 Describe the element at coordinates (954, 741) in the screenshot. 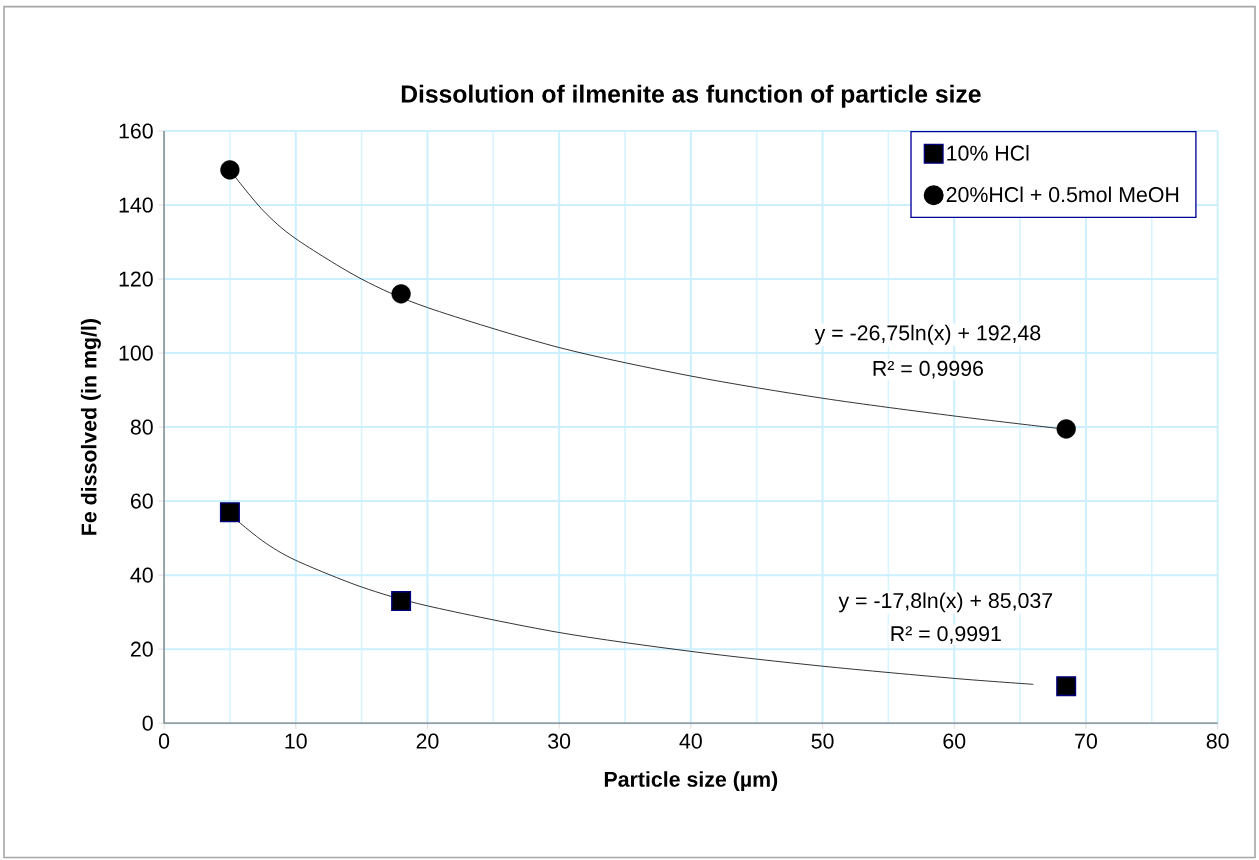

I see `x-tick-label: 60` at that location.